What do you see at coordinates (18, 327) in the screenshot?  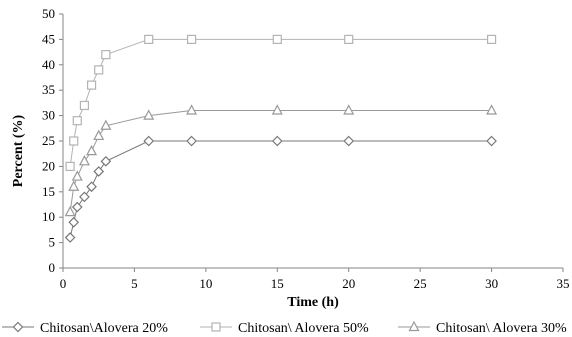 I see `legend-diamond-marker` at bounding box center [18, 327].